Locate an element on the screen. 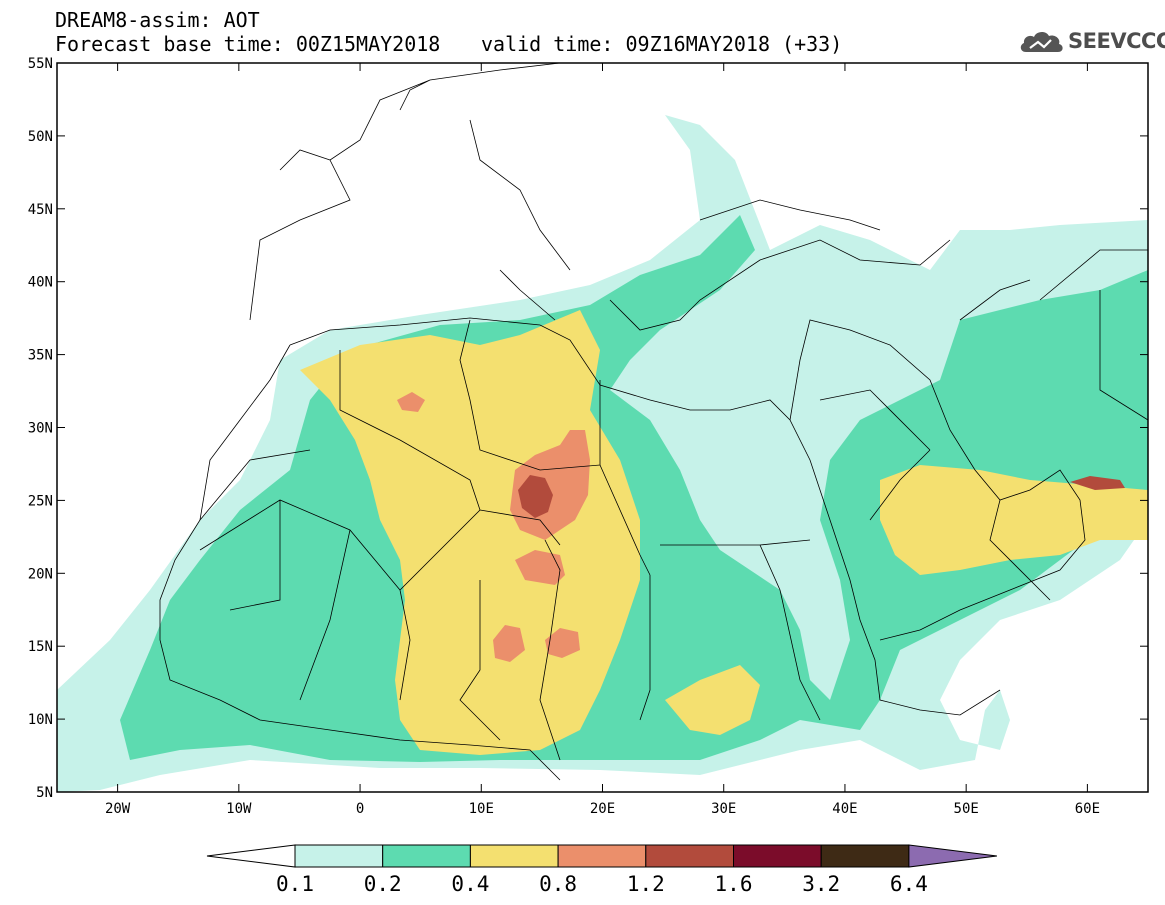 The width and height of the screenshot is (1165, 905). colorbar-label: 0.4 is located at coordinates (470, 884).